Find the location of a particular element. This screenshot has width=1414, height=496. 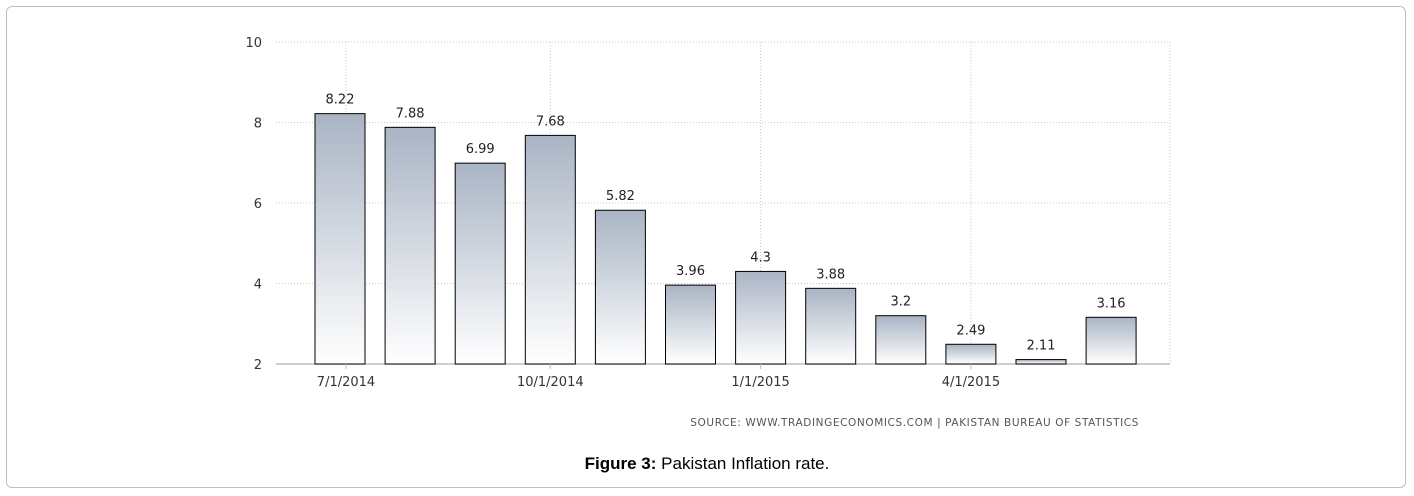

y-axis-ticks: 2 4 6 8 10 is located at coordinates (253, 204).